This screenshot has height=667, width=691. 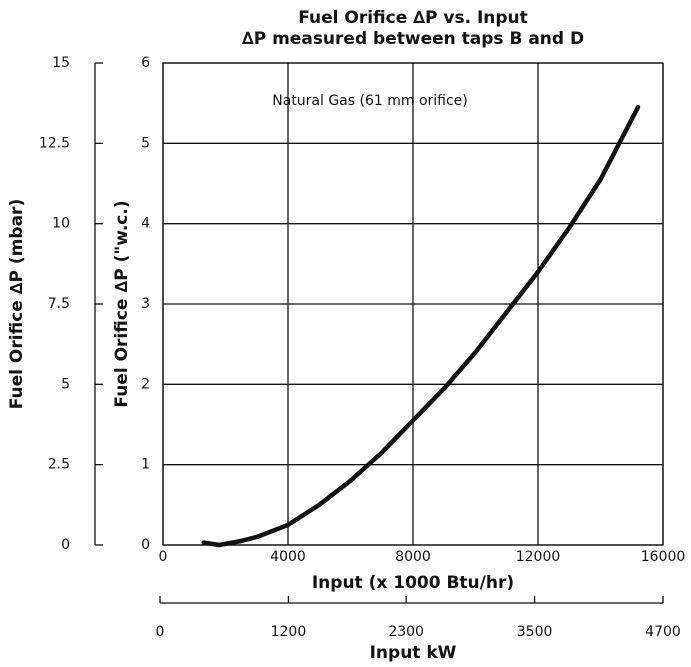 What do you see at coordinates (61, 63) in the screenshot?
I see `y2-tick-label: 15` at bounding box center [61, 63].